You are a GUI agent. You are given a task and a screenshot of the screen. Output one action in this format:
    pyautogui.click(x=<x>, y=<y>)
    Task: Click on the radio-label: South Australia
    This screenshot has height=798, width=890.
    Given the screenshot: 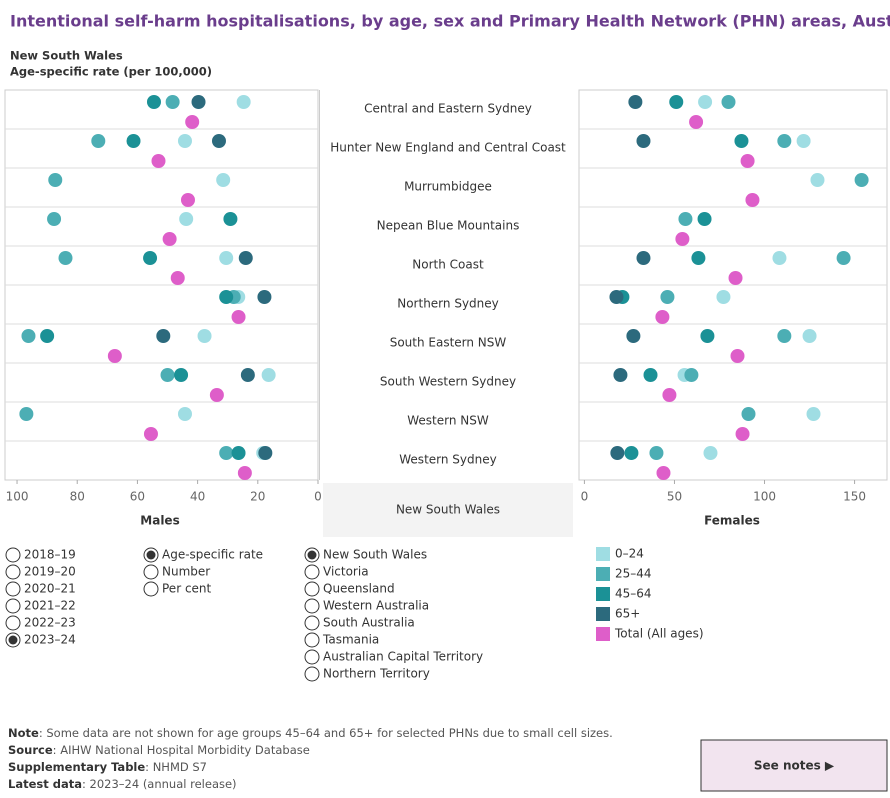 What is the action you would take?
    pyautogui.click(x=369, y=623)
    